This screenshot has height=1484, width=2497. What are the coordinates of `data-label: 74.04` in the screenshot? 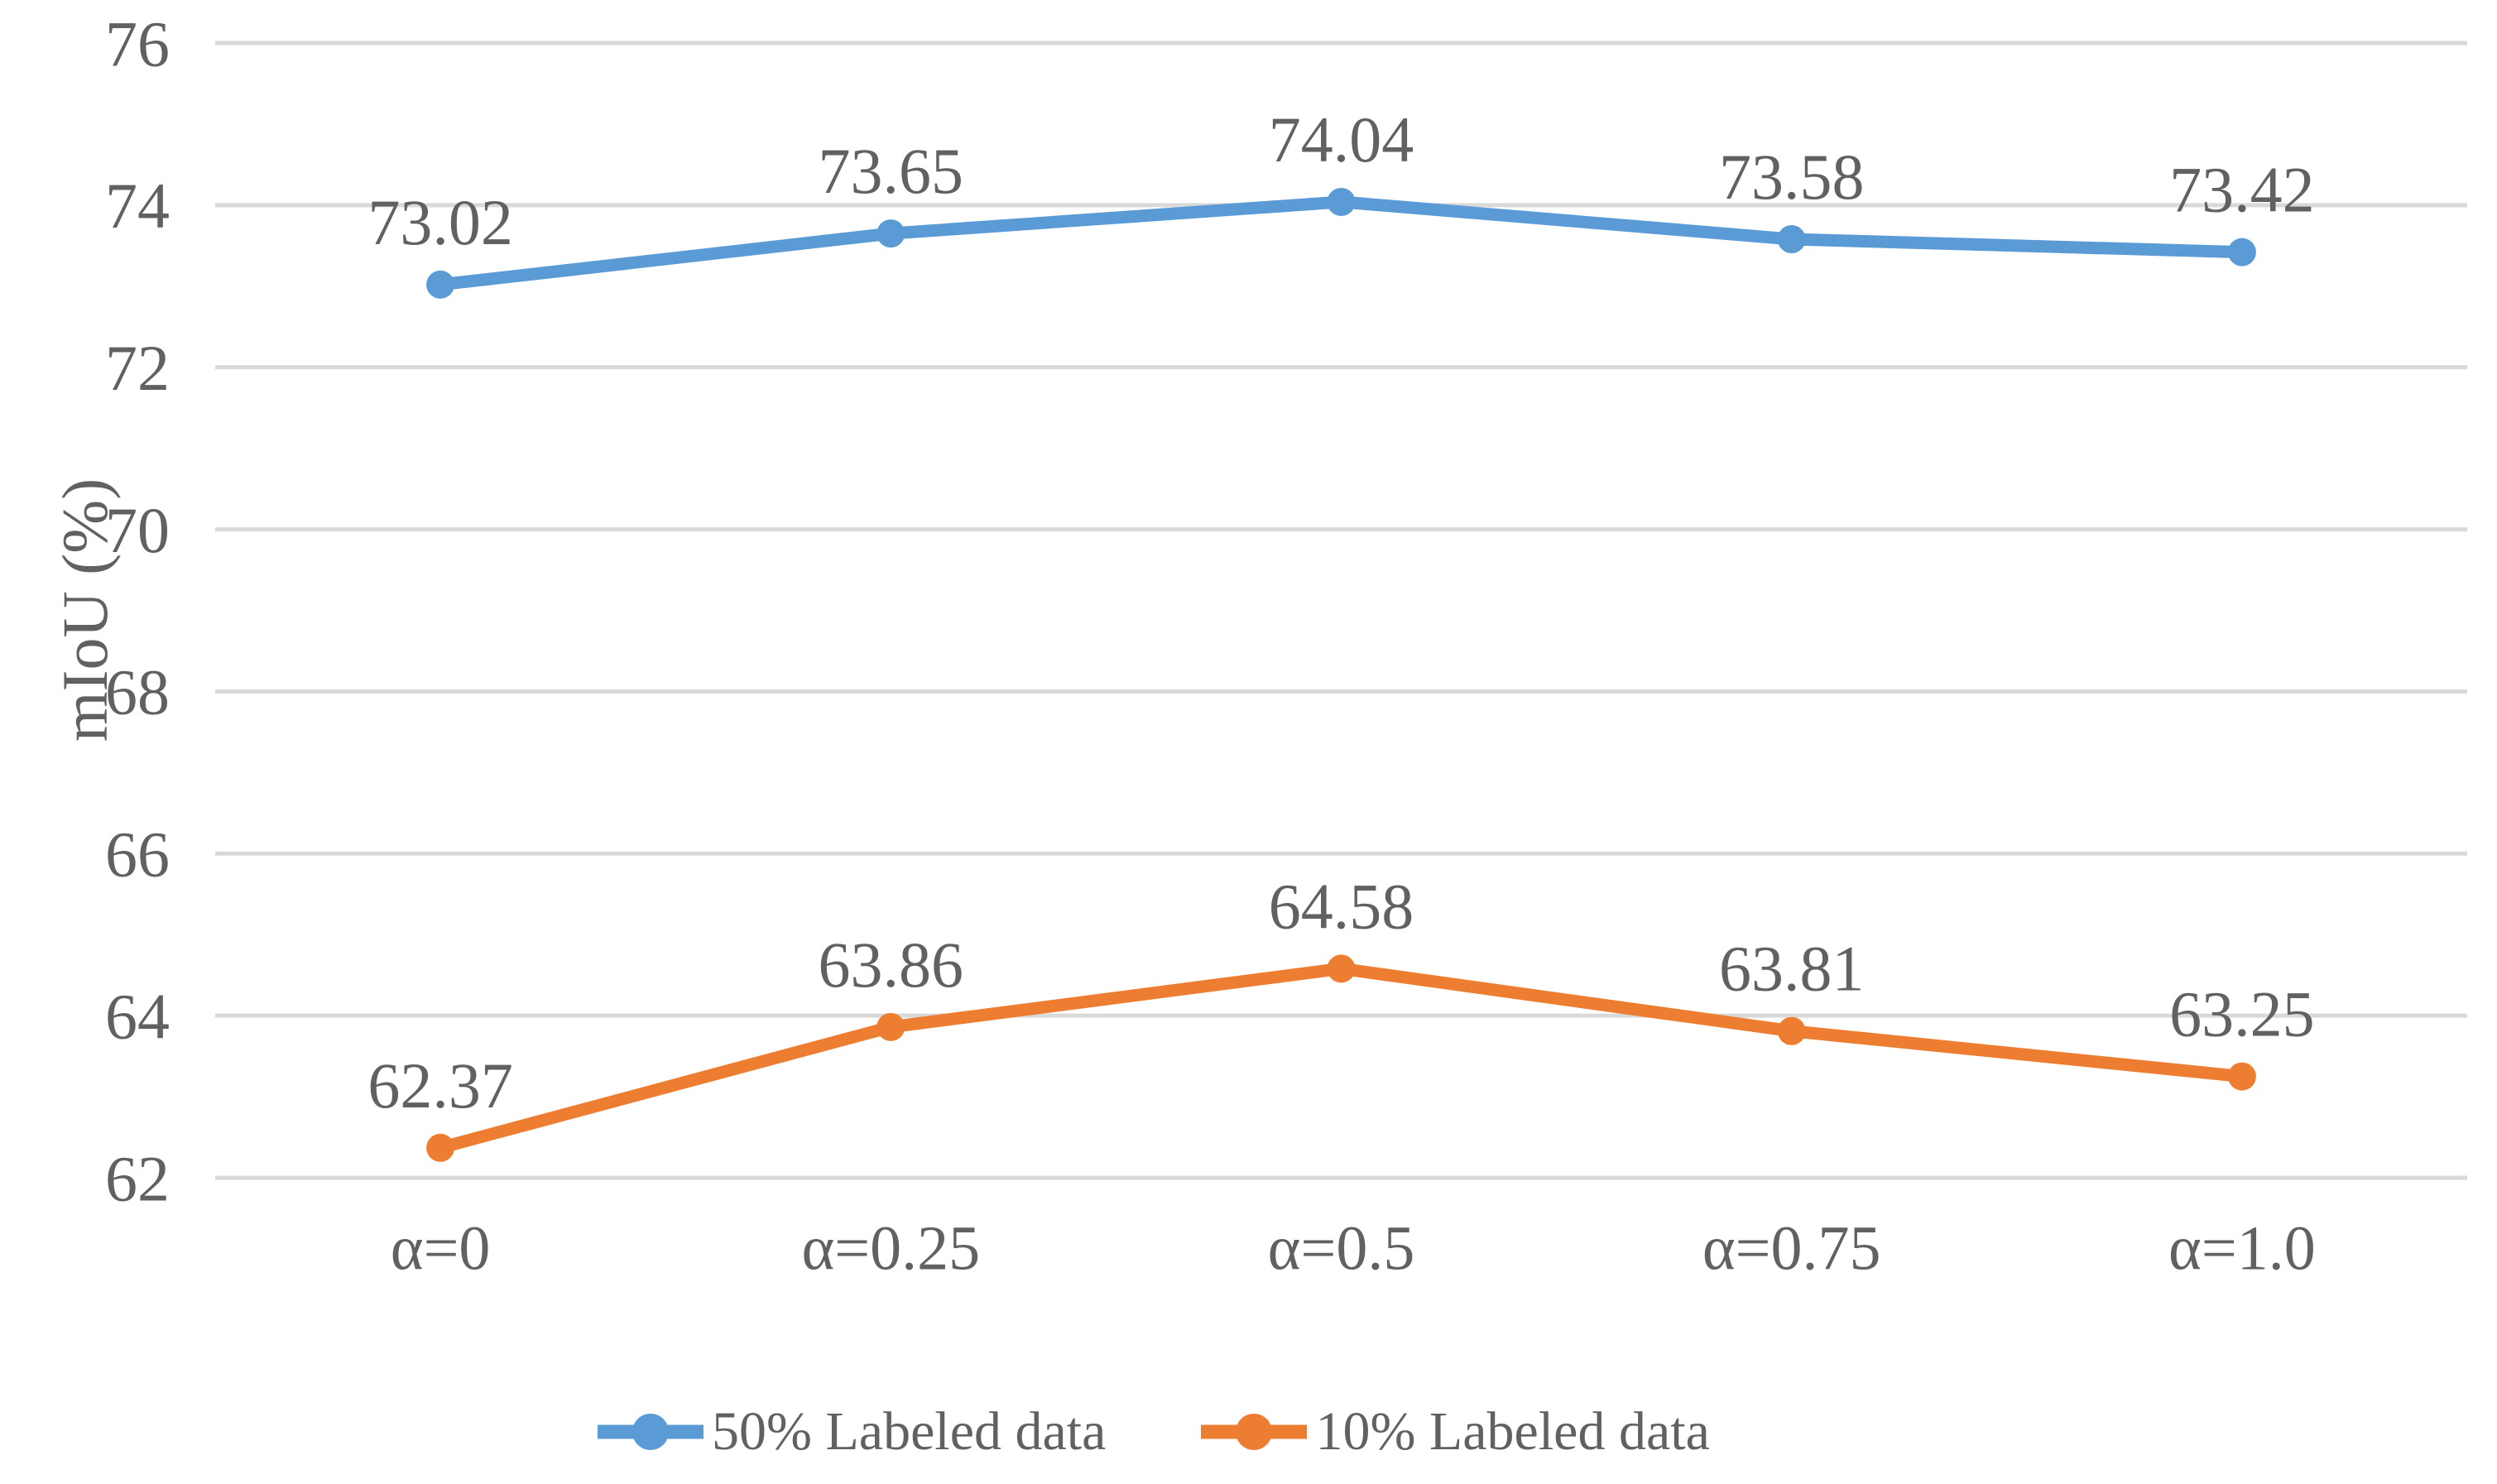 It's located at (1341, 139).